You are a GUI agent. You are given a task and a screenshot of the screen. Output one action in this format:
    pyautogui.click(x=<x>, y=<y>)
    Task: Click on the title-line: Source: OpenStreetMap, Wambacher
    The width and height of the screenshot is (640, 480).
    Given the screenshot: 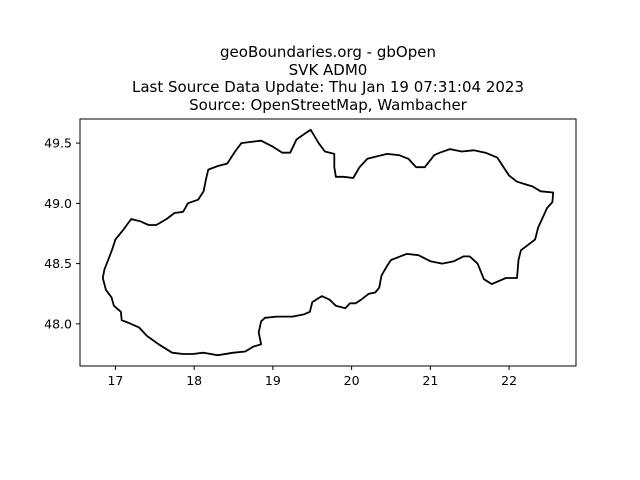 What is the action you would take?
    pyautogui.click(x=328, y=104)
    